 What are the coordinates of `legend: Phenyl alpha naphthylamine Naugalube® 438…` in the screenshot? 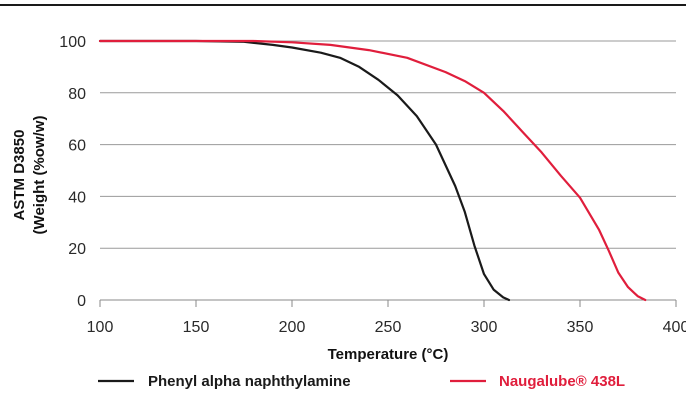 It's located at (361, 381).